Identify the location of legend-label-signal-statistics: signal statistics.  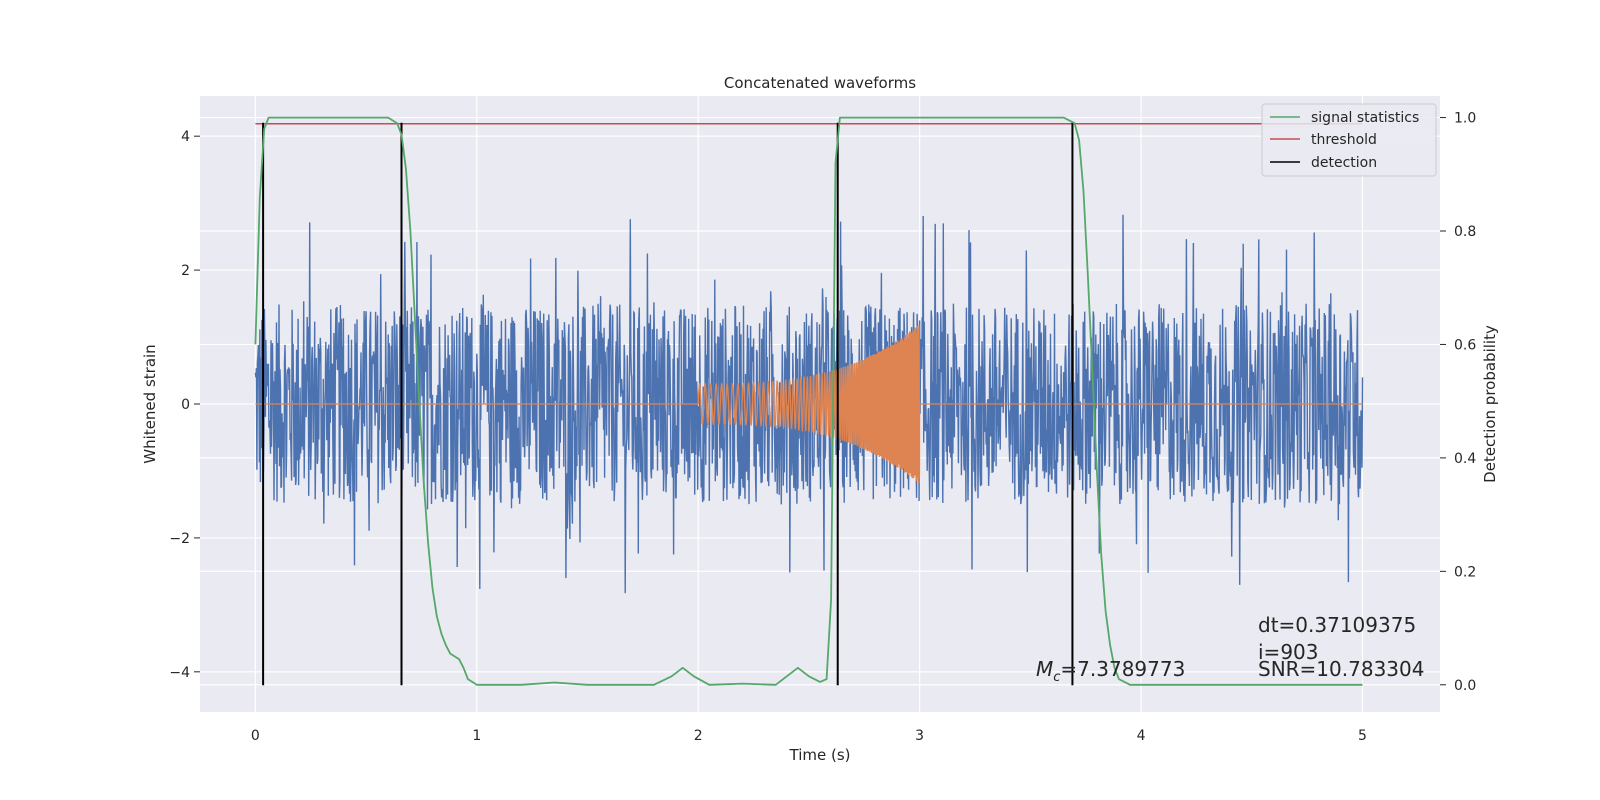
(1365, 118).